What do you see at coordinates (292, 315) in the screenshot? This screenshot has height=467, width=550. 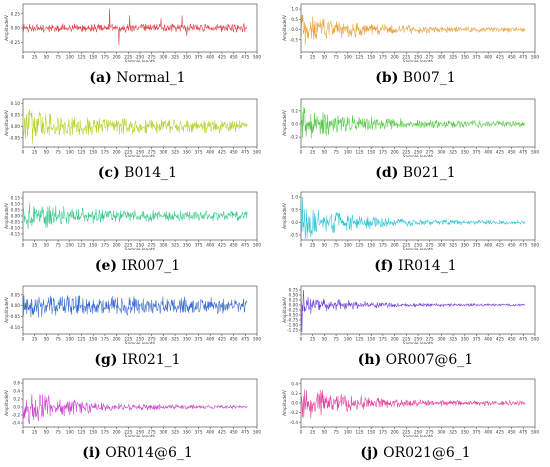 I see `y-tick-label: -0.50` at bounding box center [292, 315].